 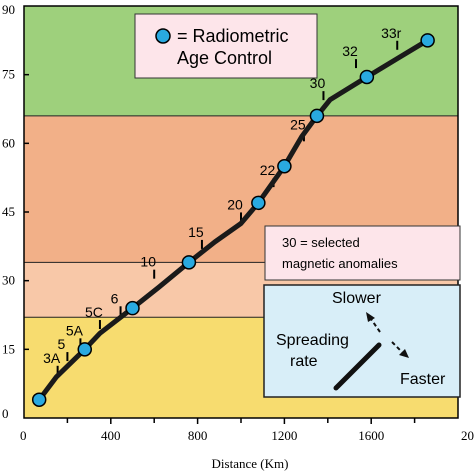 I want to click on x-axis-ticks: 0 400 800 1200 1600 20, so click(x=247, y=430).